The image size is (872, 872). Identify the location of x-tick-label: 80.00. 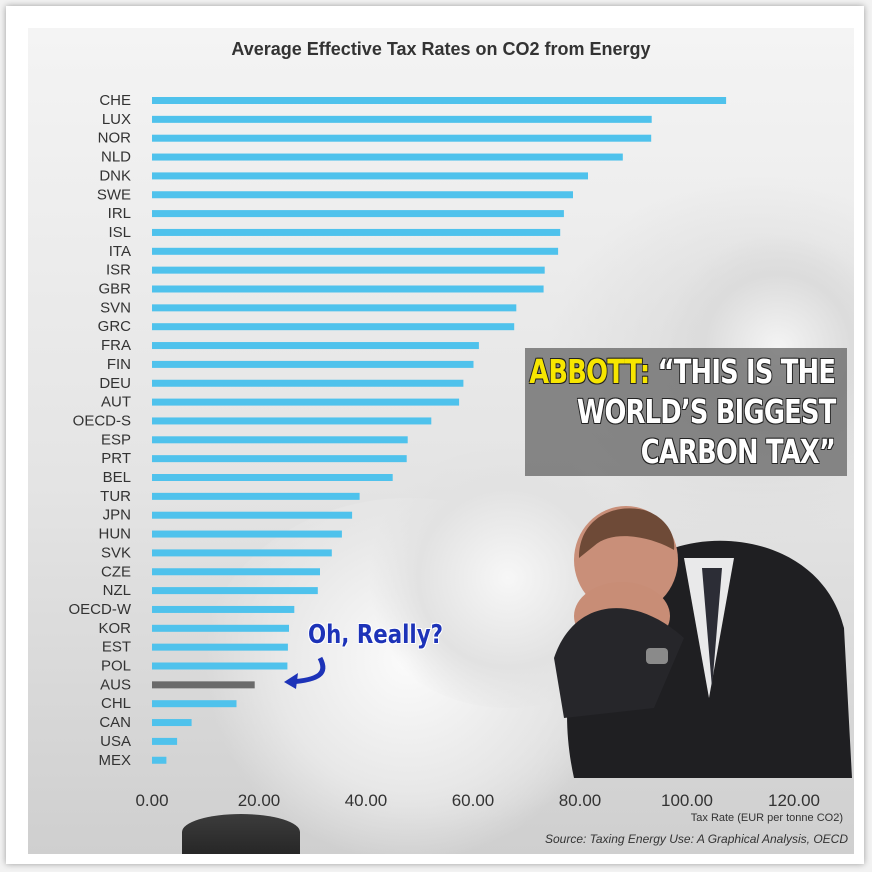
(580, 800).